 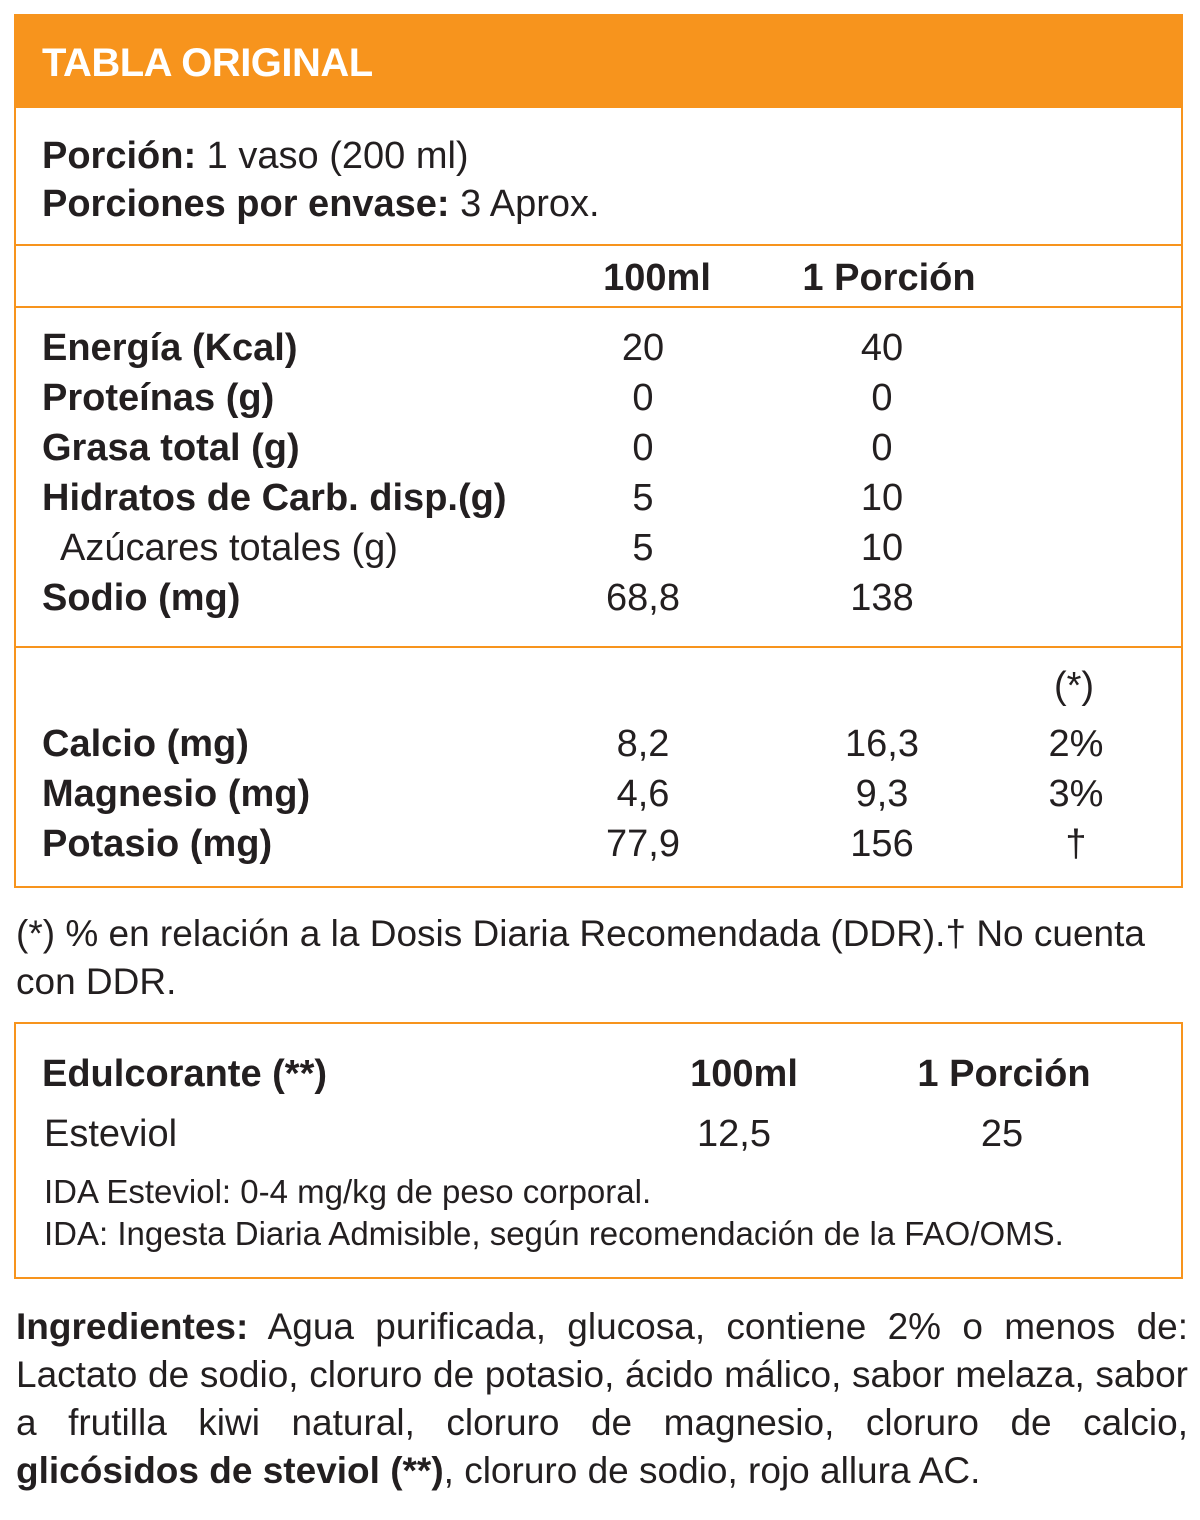 I want to click on nutrient-label: Sodio (mg), so click(x=141, y=598).